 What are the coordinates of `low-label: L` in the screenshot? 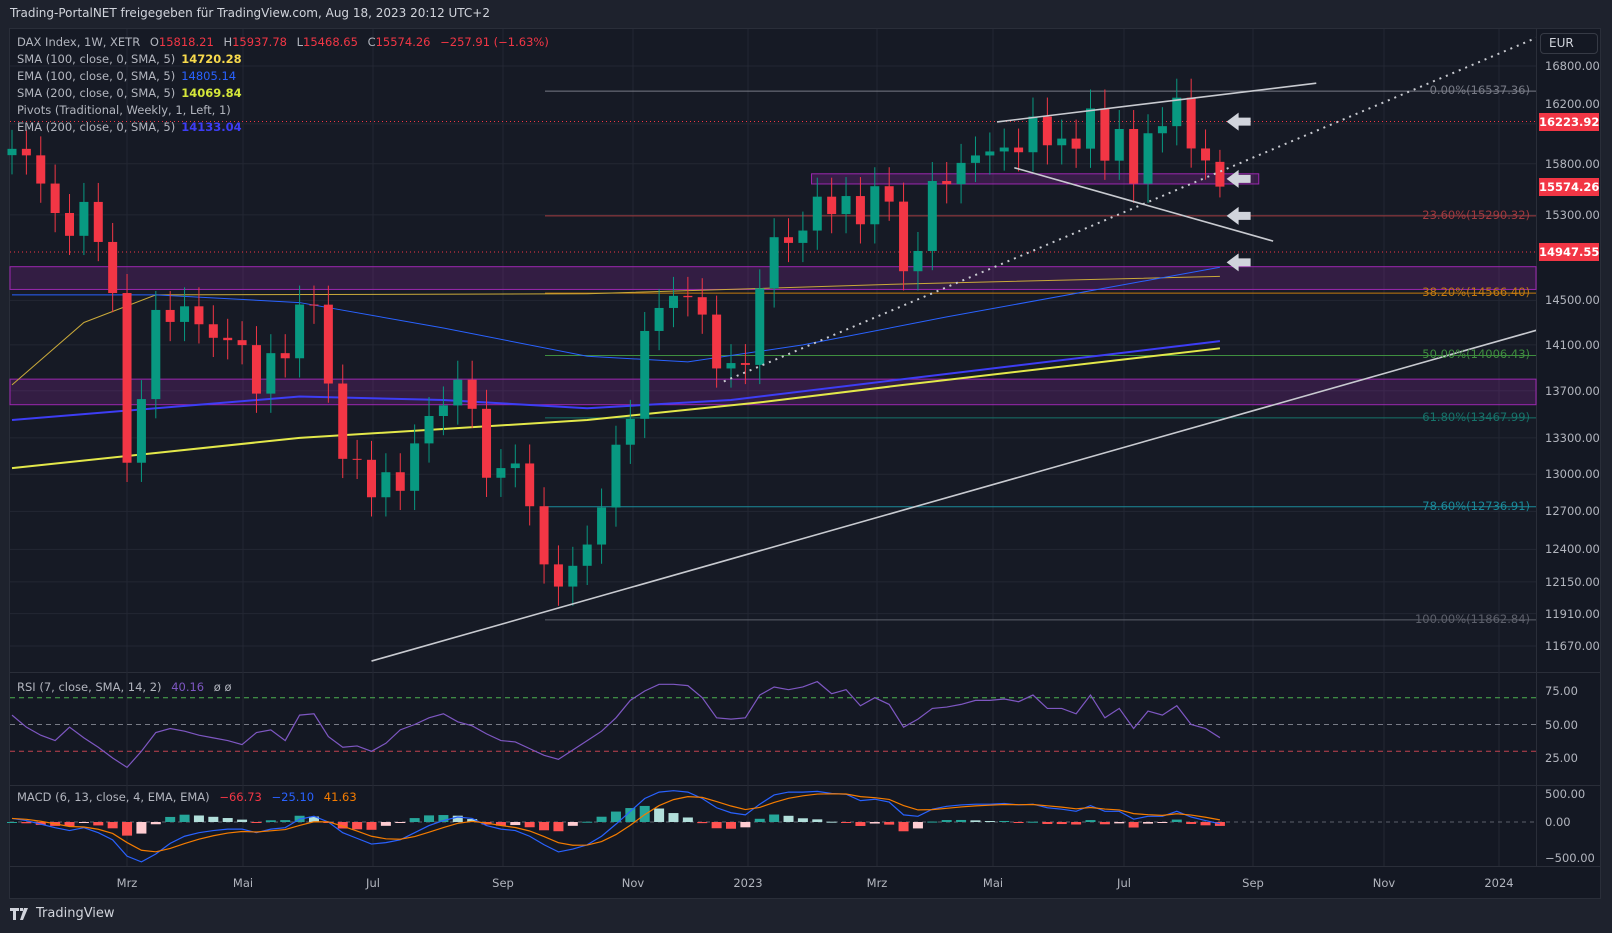 It's located at (300, 42).